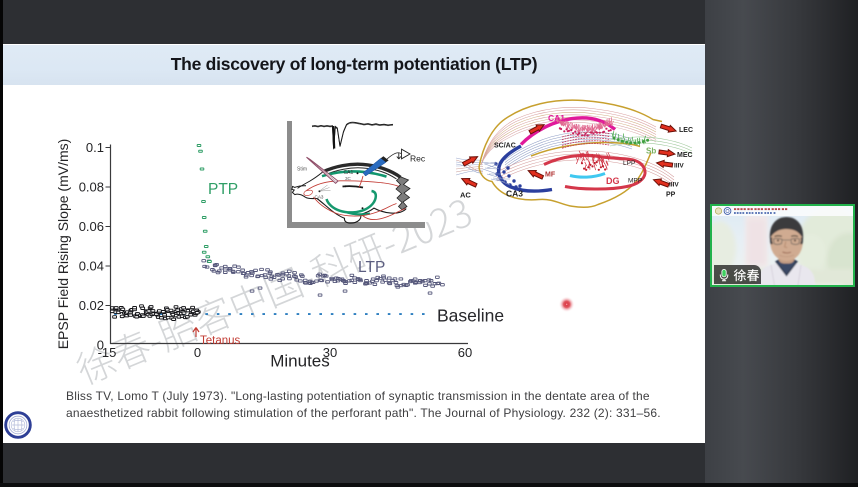  Describe the element at coordinates (651, 151) in the screenshot. I see `svg-text: Sb` at that location.